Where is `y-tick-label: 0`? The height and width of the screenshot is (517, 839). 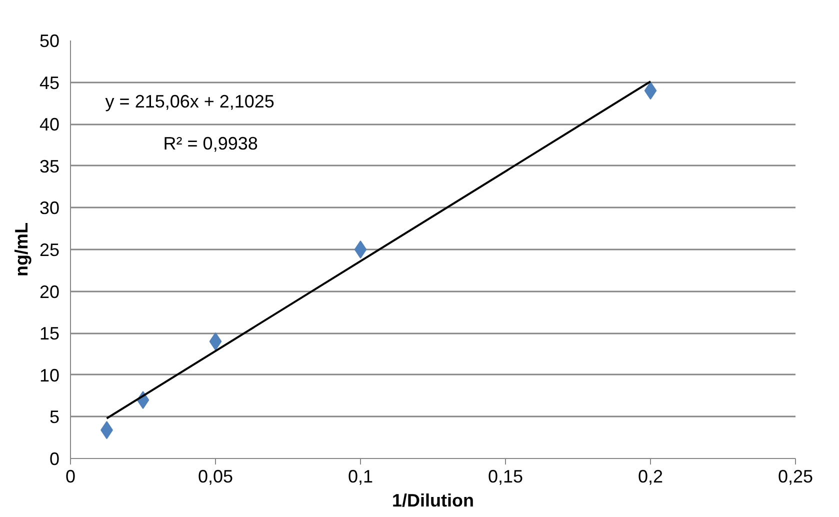
y-tick-label: 0 is located at coordinates (54, 459).